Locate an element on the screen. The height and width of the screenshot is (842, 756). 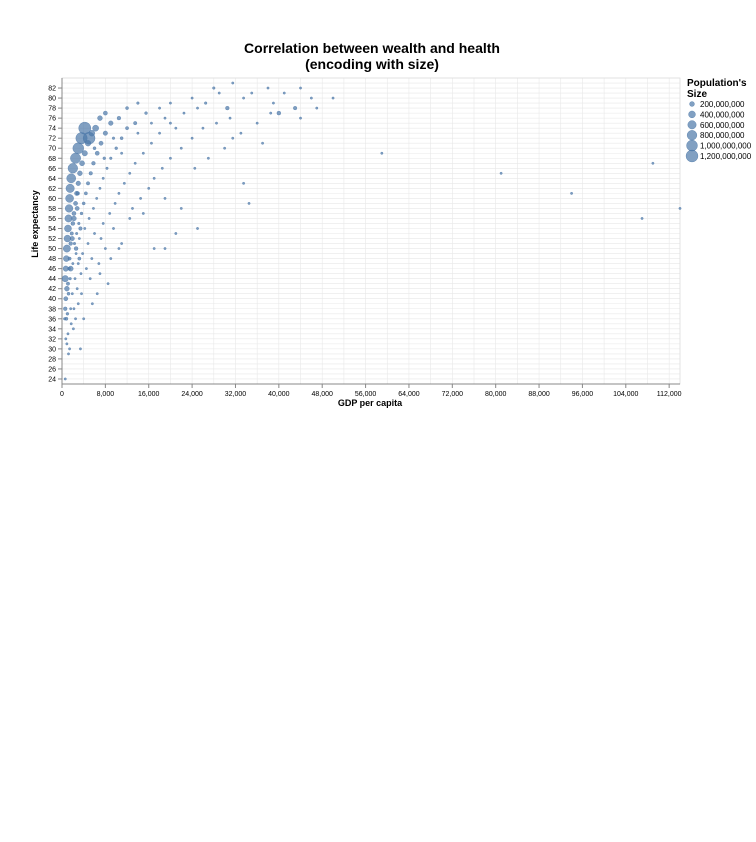
y-tick-label: 76 is located at coordinates (52, 119).